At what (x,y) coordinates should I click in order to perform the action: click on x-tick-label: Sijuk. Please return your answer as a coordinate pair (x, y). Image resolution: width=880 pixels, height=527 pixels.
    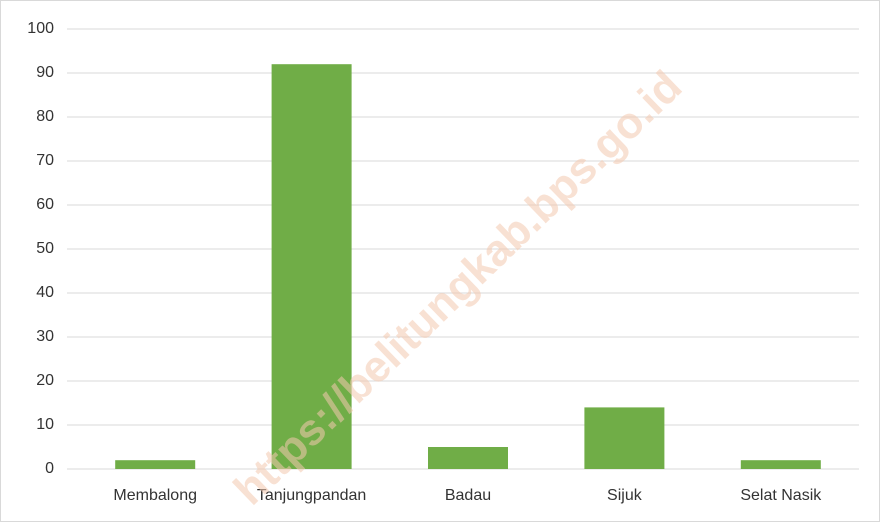
    Looking at the image, I should click on (625, 495).